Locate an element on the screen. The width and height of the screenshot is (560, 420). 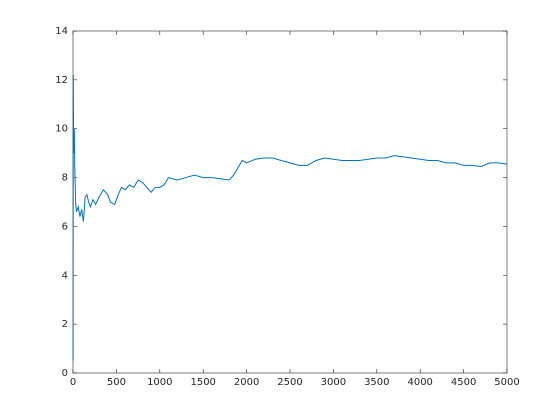
y-tick-label: 0 is located at coordinates (65, 373).